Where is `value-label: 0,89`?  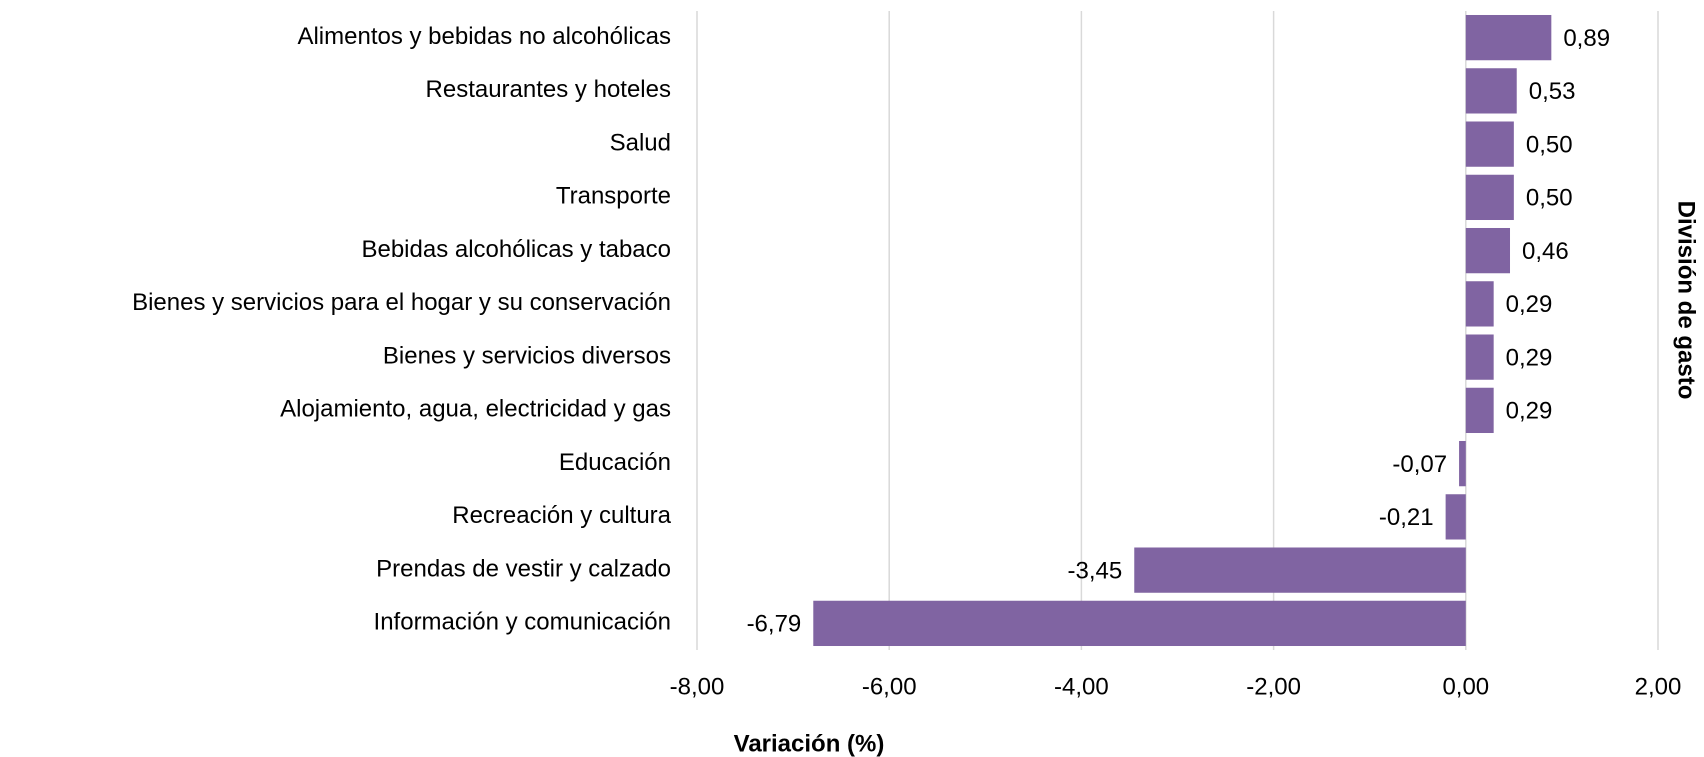
value-label: 0,89 is located at coordinates (1586, 38).